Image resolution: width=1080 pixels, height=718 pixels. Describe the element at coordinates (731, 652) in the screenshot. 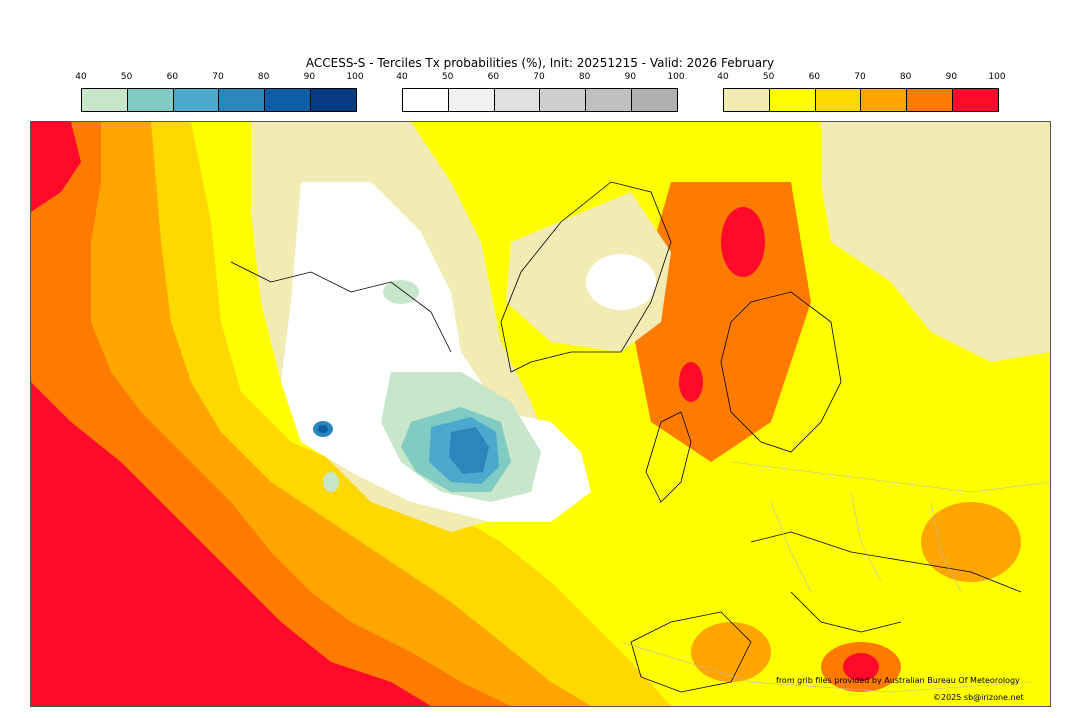

I see `map-hotspot-iberia` at that location.